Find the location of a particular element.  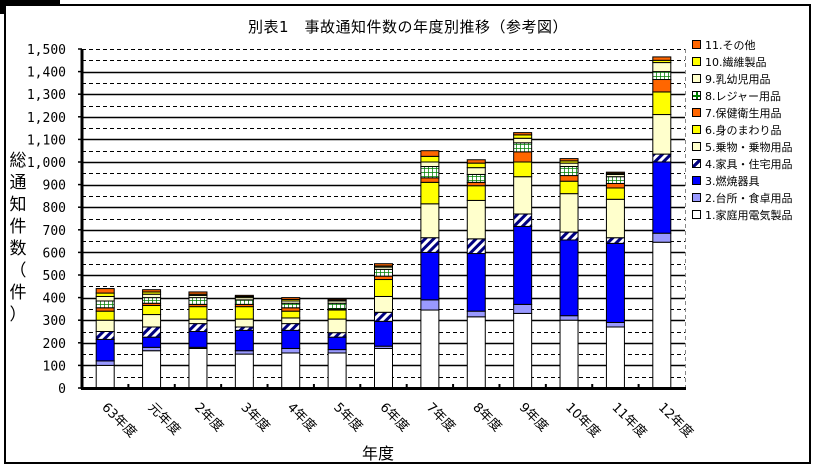

legend-label: 6.身のまわり品 is located at coordinates (743, 130).